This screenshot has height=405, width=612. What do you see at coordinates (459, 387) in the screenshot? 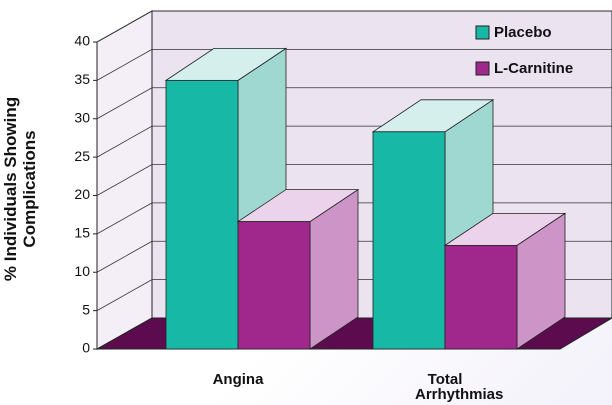
I see `x-tick-label: Total Arrhythmias` at bounding box center [459, 387].